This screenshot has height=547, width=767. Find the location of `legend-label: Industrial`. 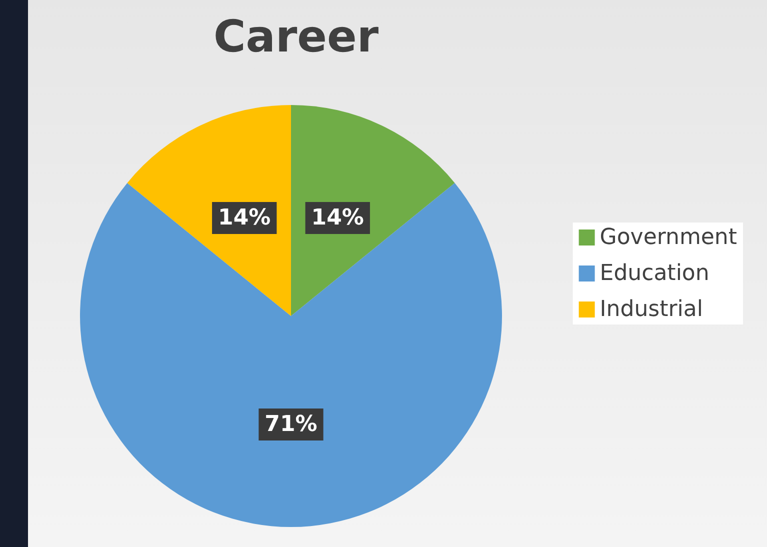

legend-label: Industrial is located at coordinates (651, 309).